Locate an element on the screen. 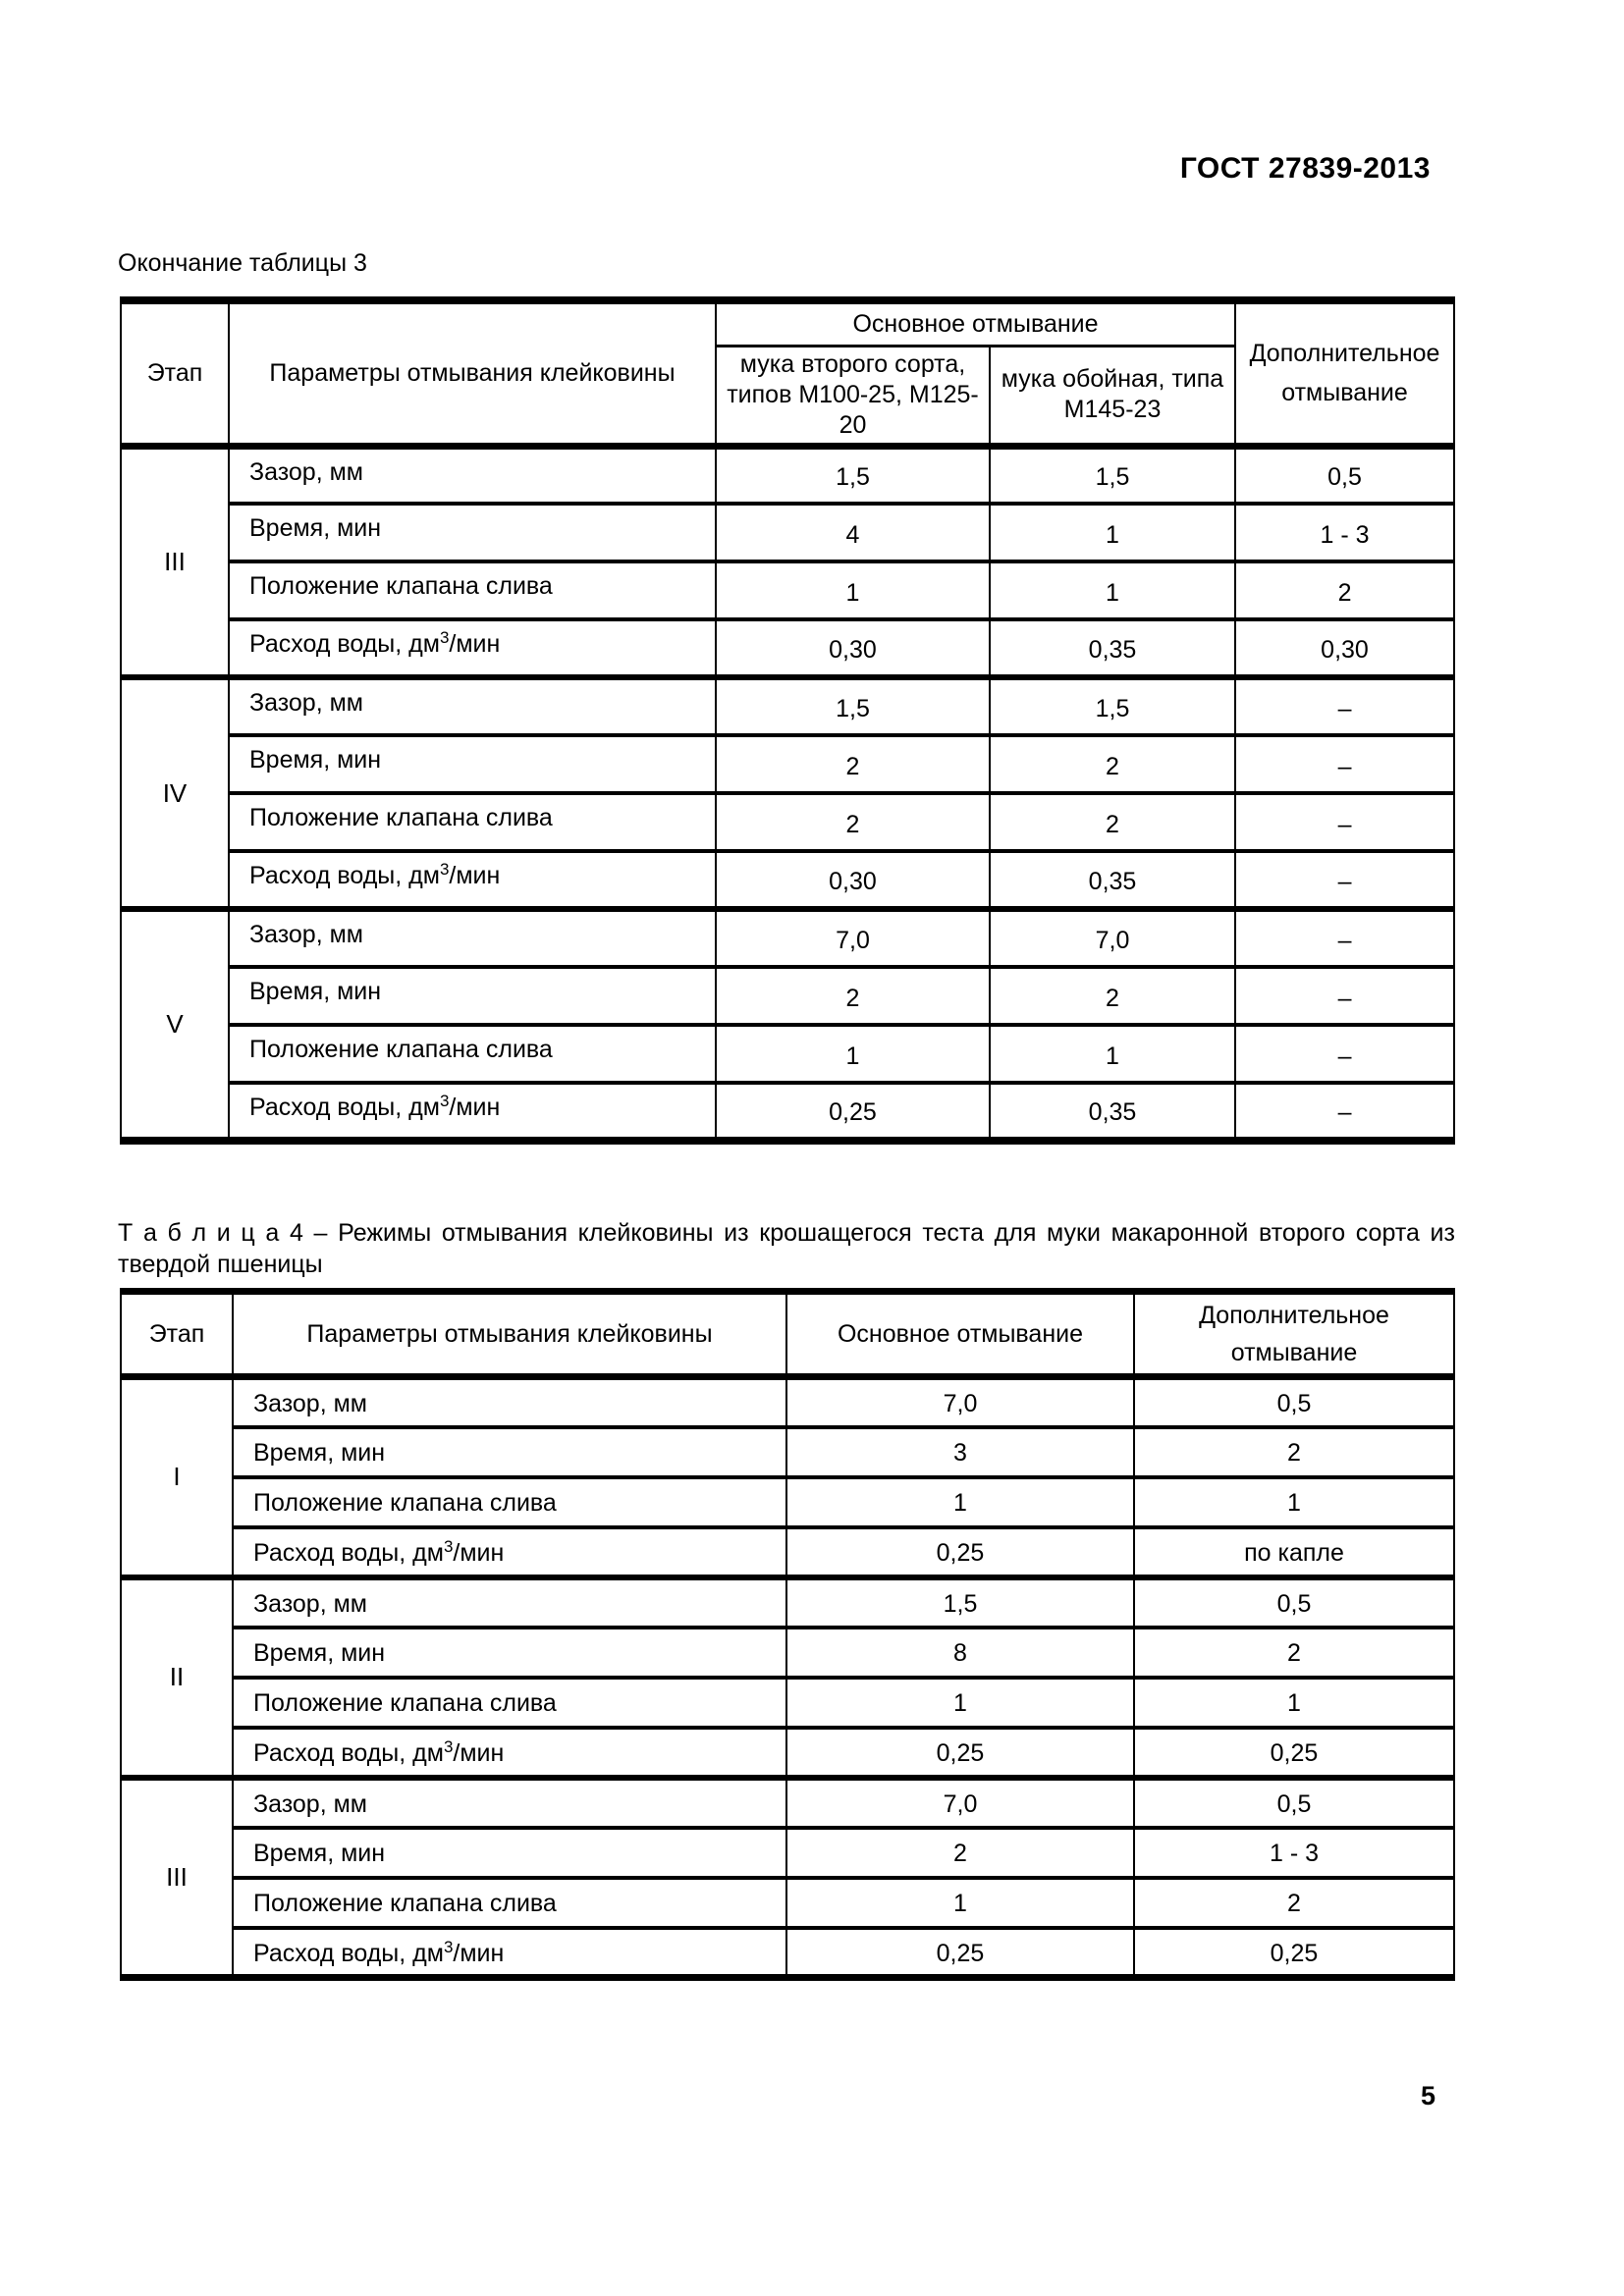 The height and width of the screenshot is (2296, 1624). table-row: Время, мин 8 2 is located at coordinates (788, 1653).